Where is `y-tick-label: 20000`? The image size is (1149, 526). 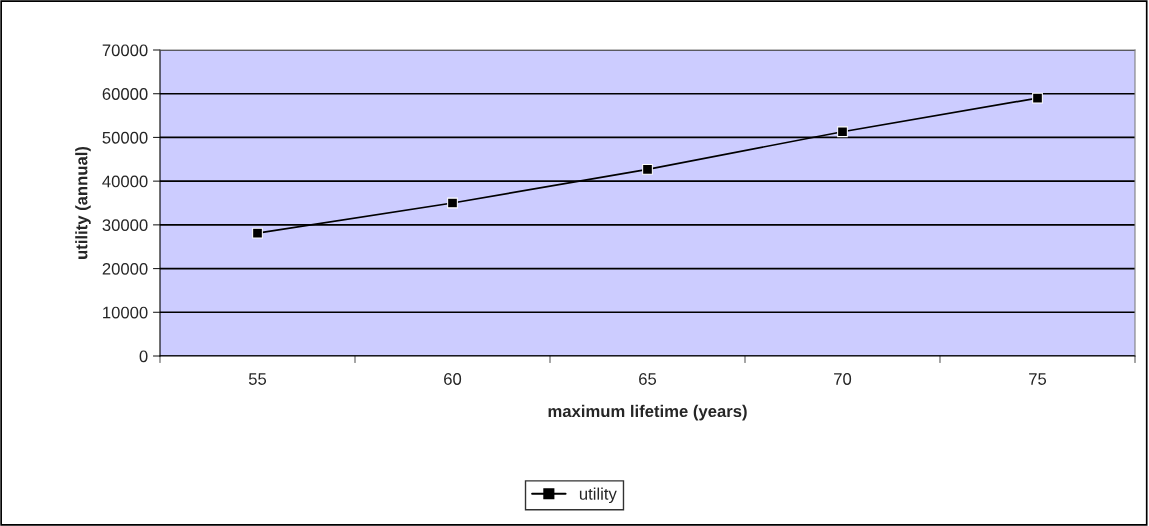
y-tick-label: 20000 is located at coordinates (125, 268).